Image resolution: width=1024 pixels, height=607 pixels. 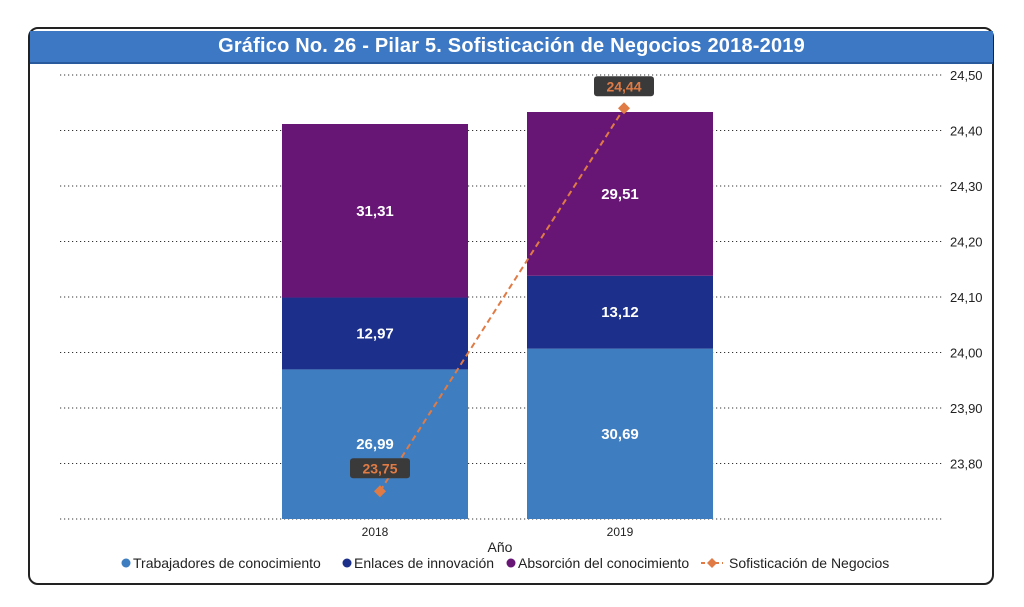 I want to click on bar-value-label: 12,97, so click(x=375, y=333).